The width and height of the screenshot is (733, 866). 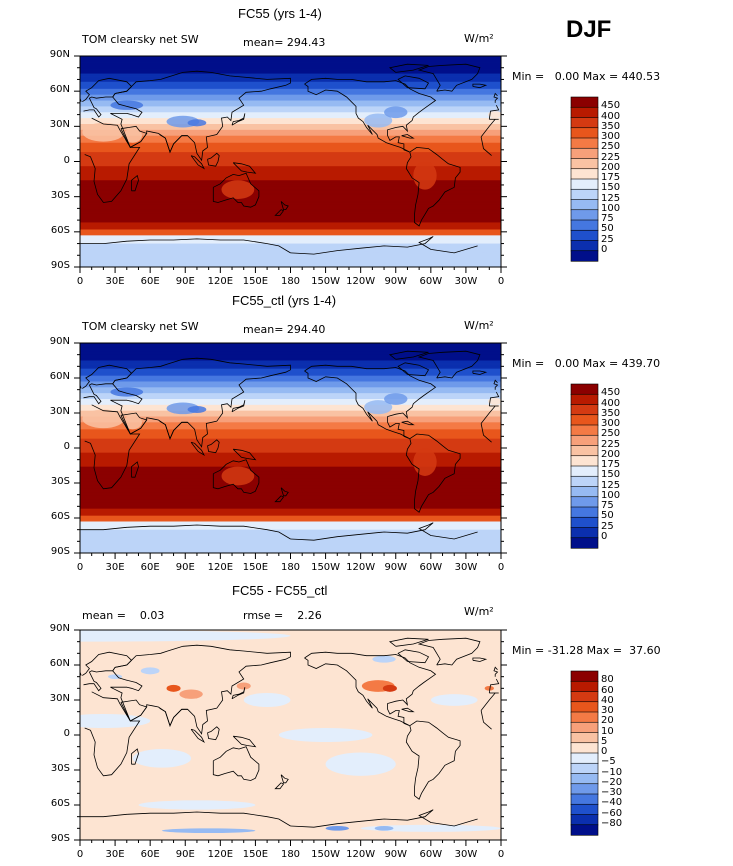 I want to click on coastline-madagascar, so click(x=135, y=183).